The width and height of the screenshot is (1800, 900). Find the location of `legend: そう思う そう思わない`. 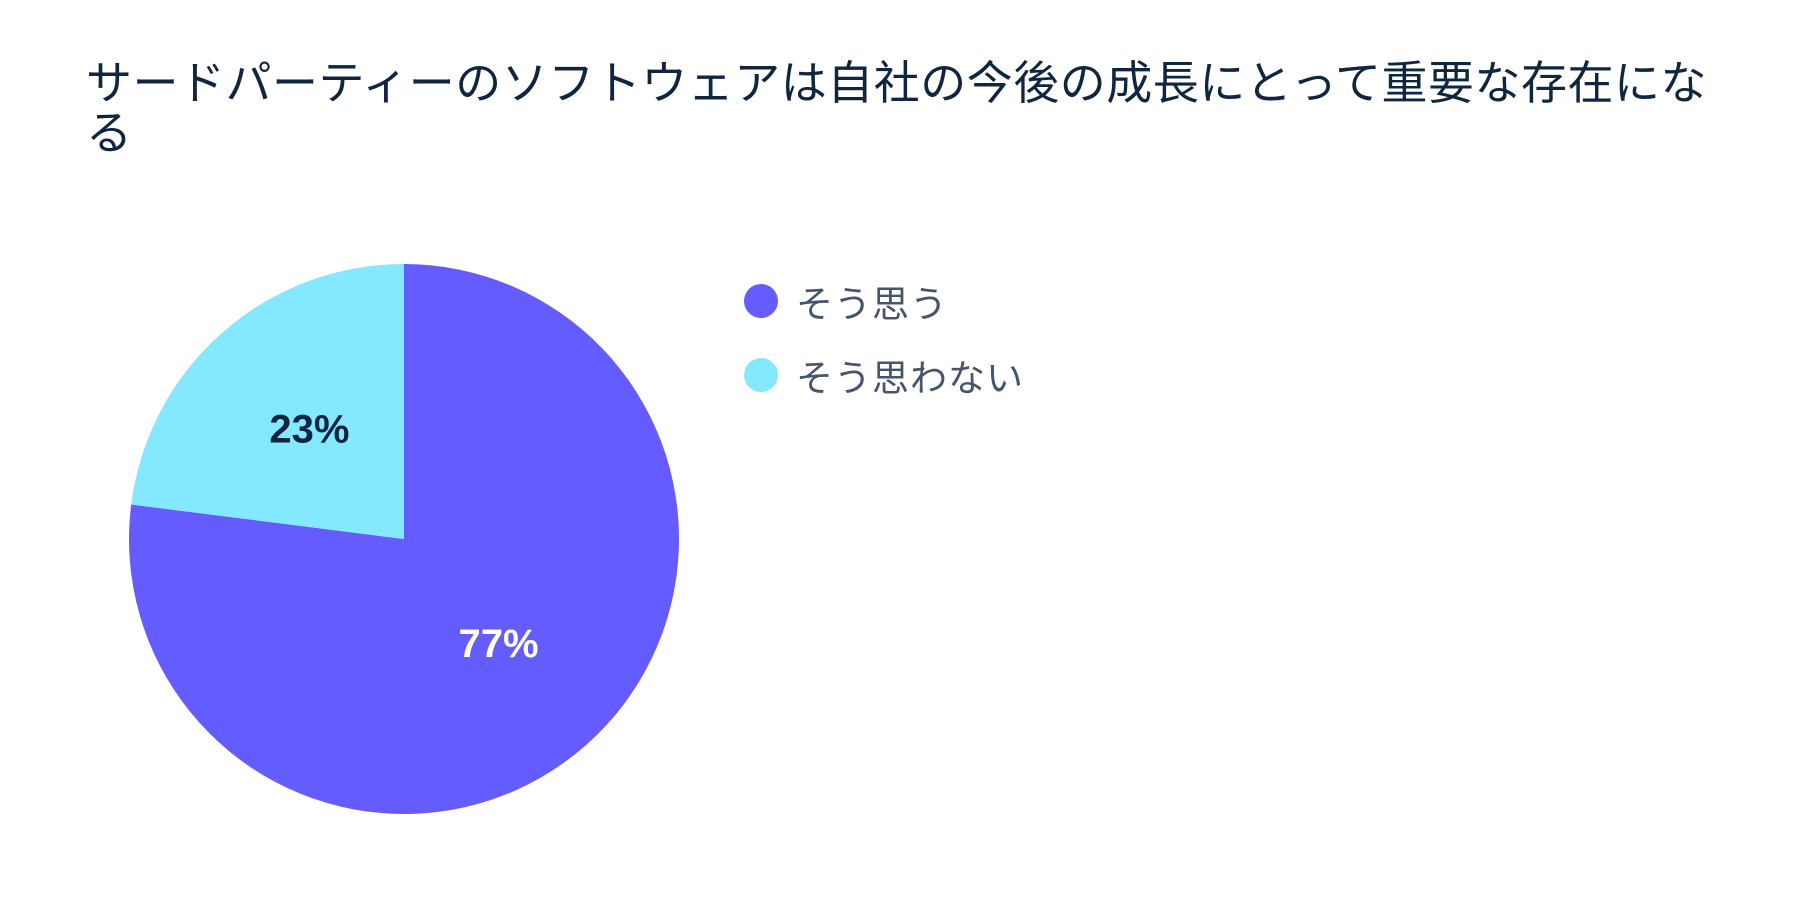

legend: そう思う そう思わない is located at coordinates (884, 350).